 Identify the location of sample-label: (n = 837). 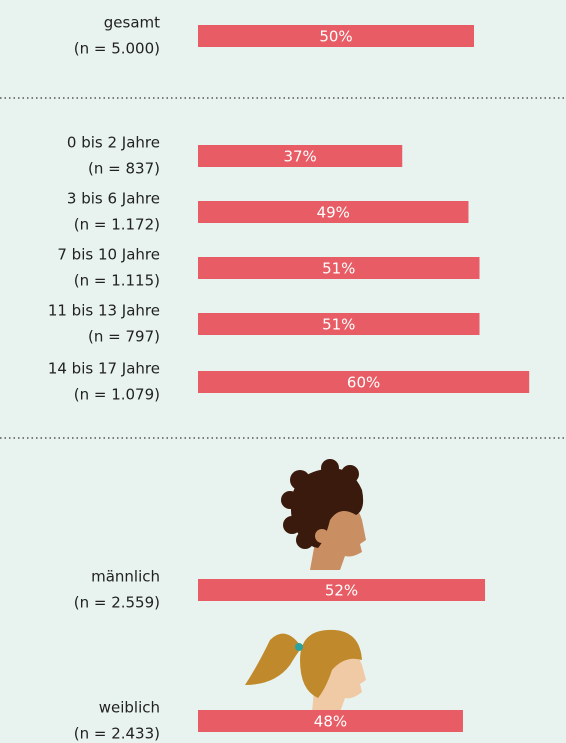
(124, 169).